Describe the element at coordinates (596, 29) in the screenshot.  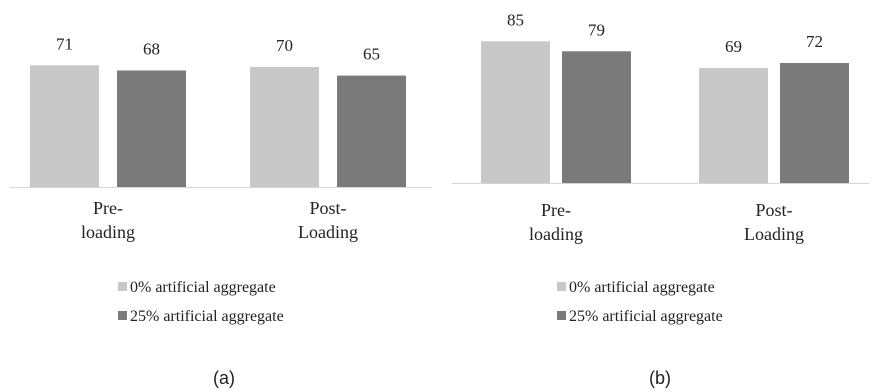
I see `data-label: 79` at that location.